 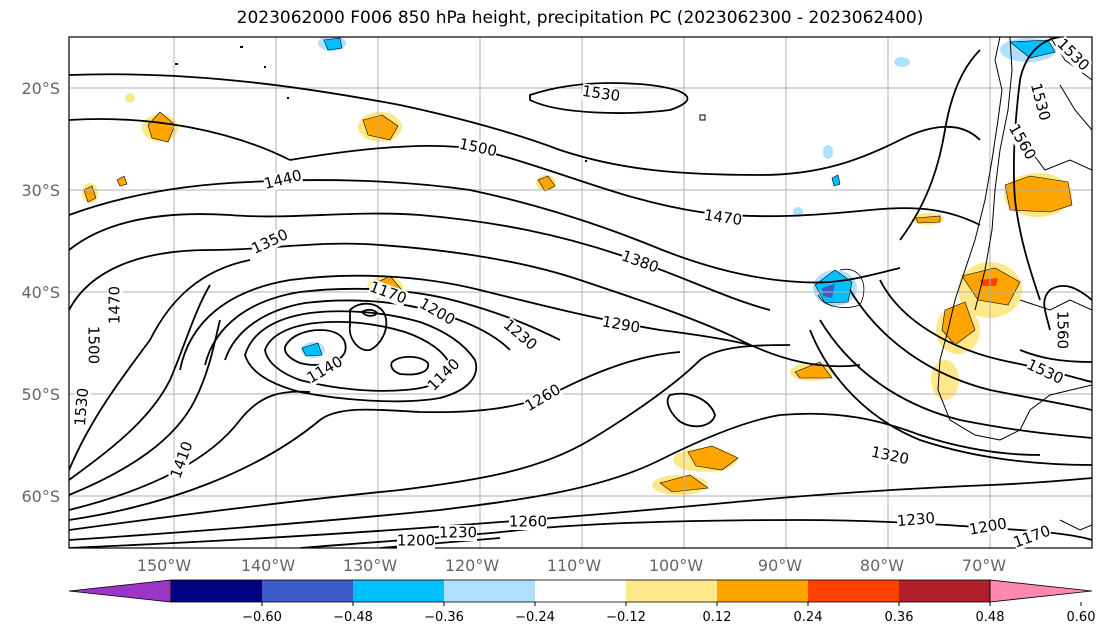 What do you see at coordinates (440, 104) in the screenshot?
I see `islands` at bounding box center [440, 104].